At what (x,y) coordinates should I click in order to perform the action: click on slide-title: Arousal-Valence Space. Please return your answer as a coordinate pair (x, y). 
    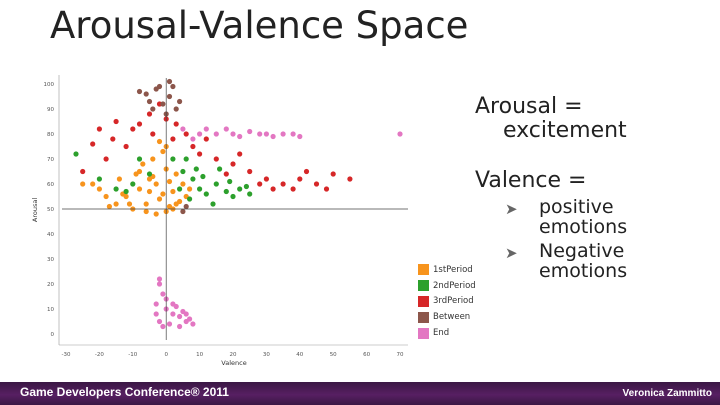
    Looking at the image, I should click on (259, 25).